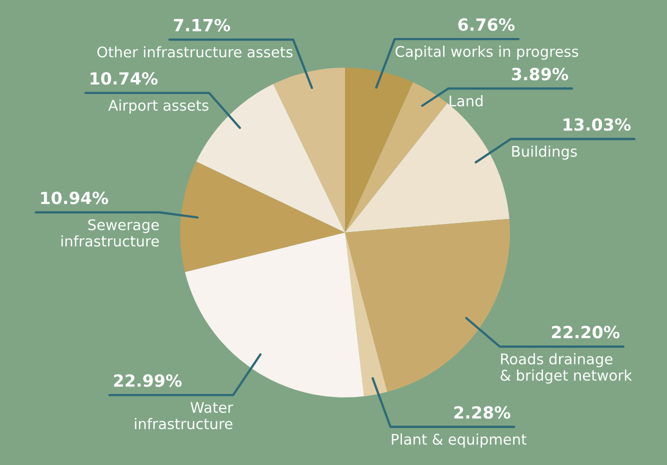 The image size is (667, 465). I want to click on data-label: 7.17%, so click(202, 25).